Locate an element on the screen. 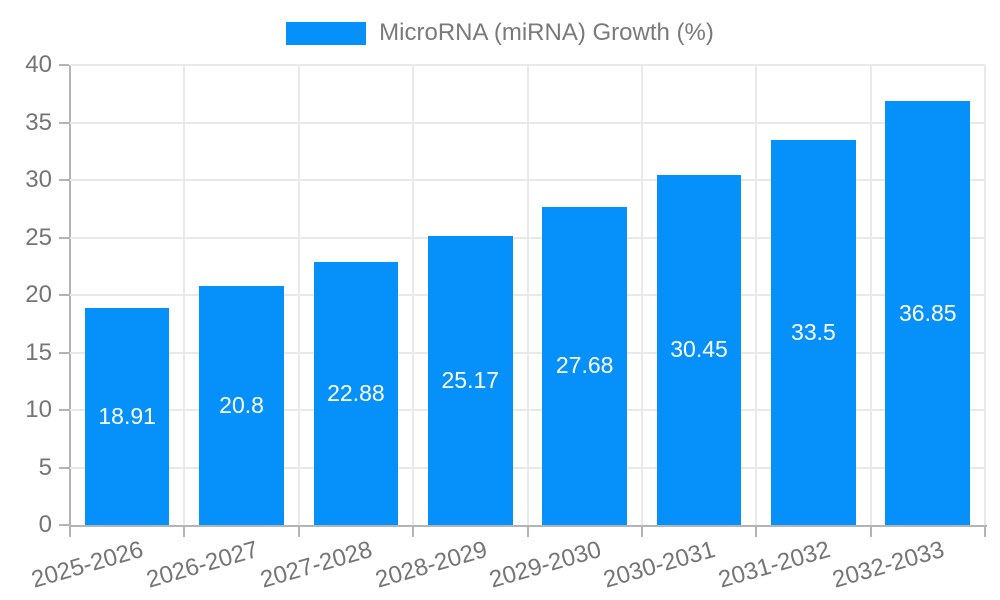  bar-value-label: 27.68 is located at coordinates (584, 365).